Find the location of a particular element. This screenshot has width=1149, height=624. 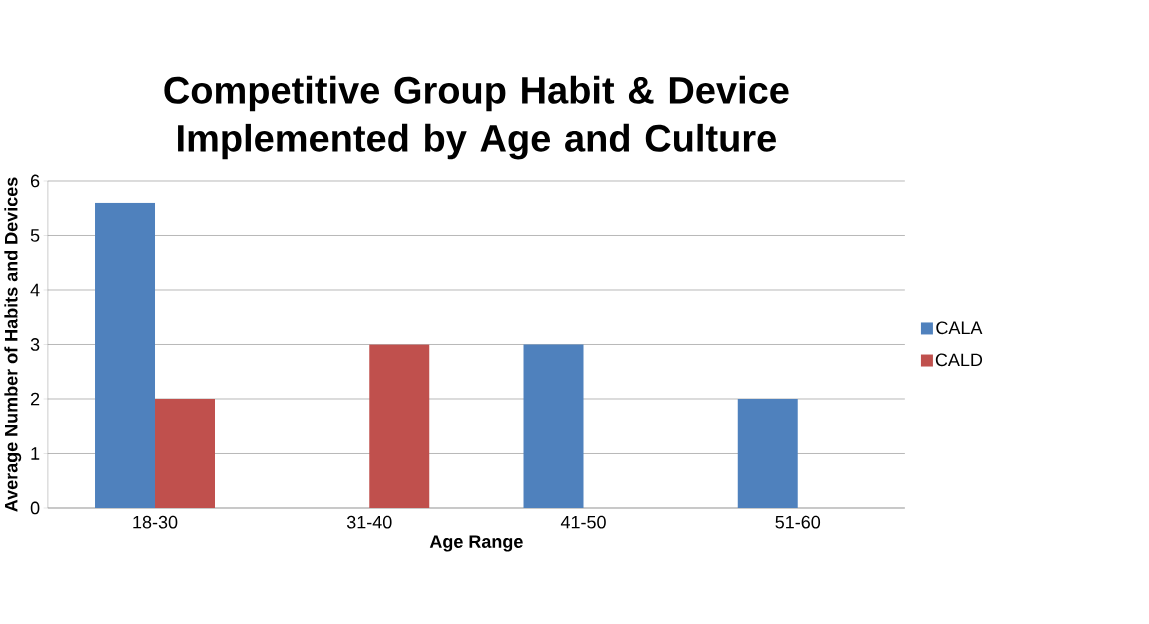

y-tick-label: 0 is located at coordinates (35, 508).